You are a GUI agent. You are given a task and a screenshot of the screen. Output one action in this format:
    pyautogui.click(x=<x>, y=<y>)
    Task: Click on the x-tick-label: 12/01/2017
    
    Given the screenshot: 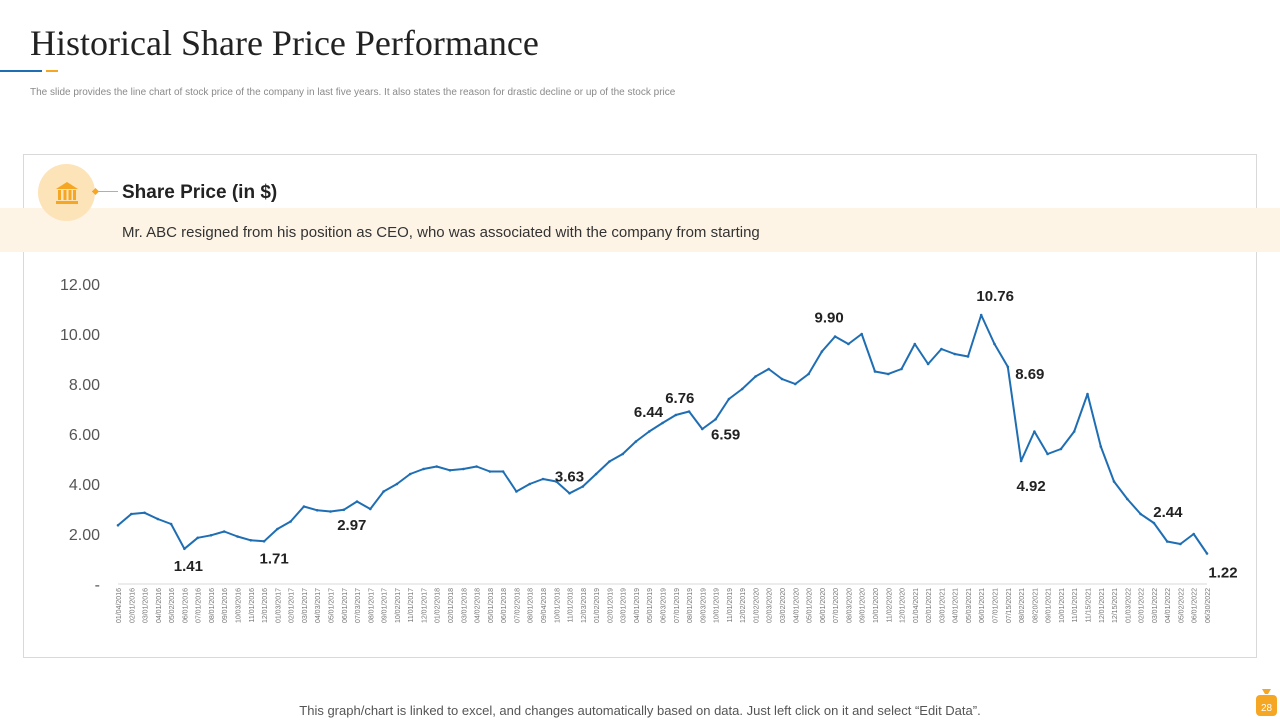 What is the action you would take?
    pyautogui.click(x=425, y=605)
    